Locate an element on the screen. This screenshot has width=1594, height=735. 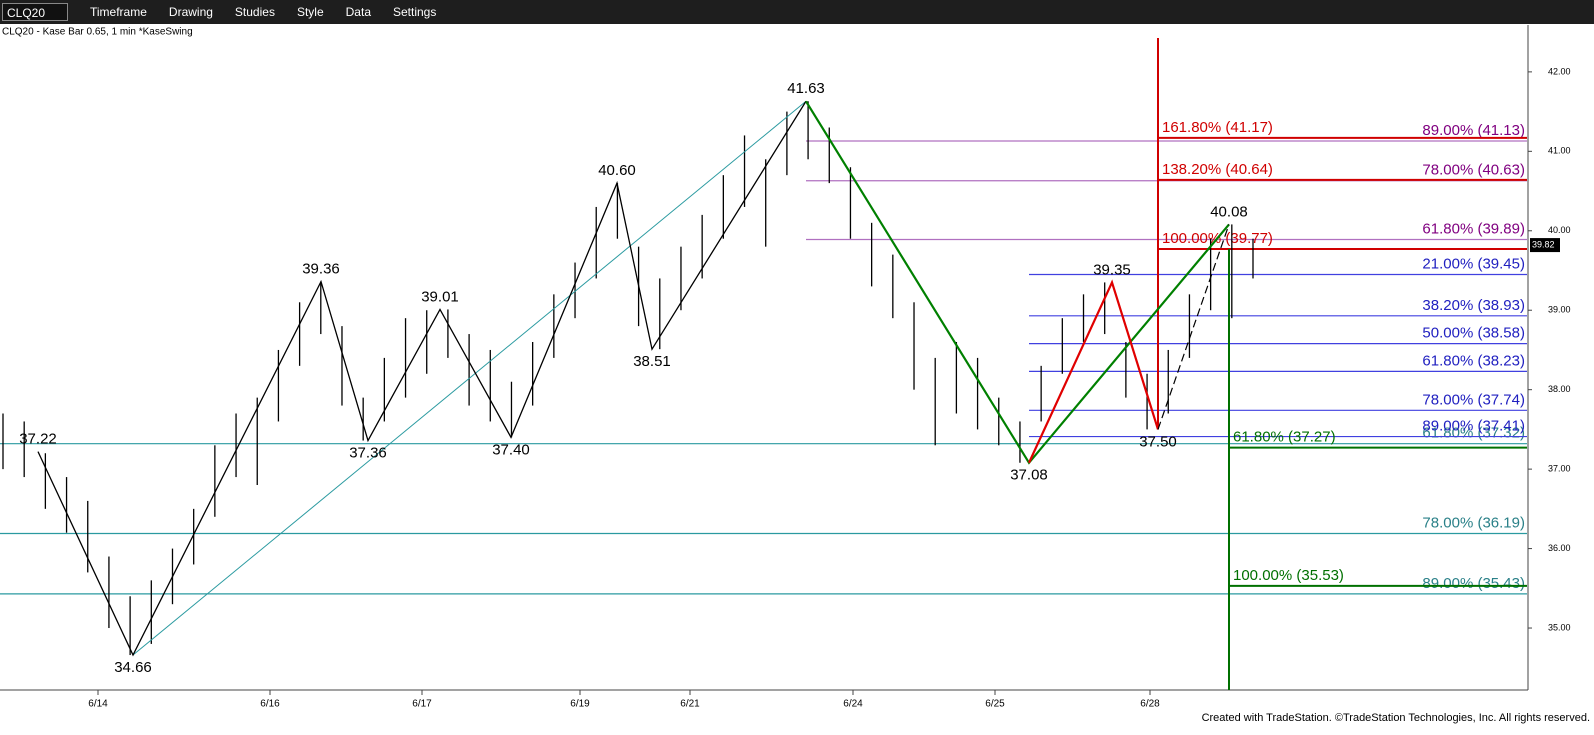
swing-label: 40.60 is located at coordinates (617, 170).